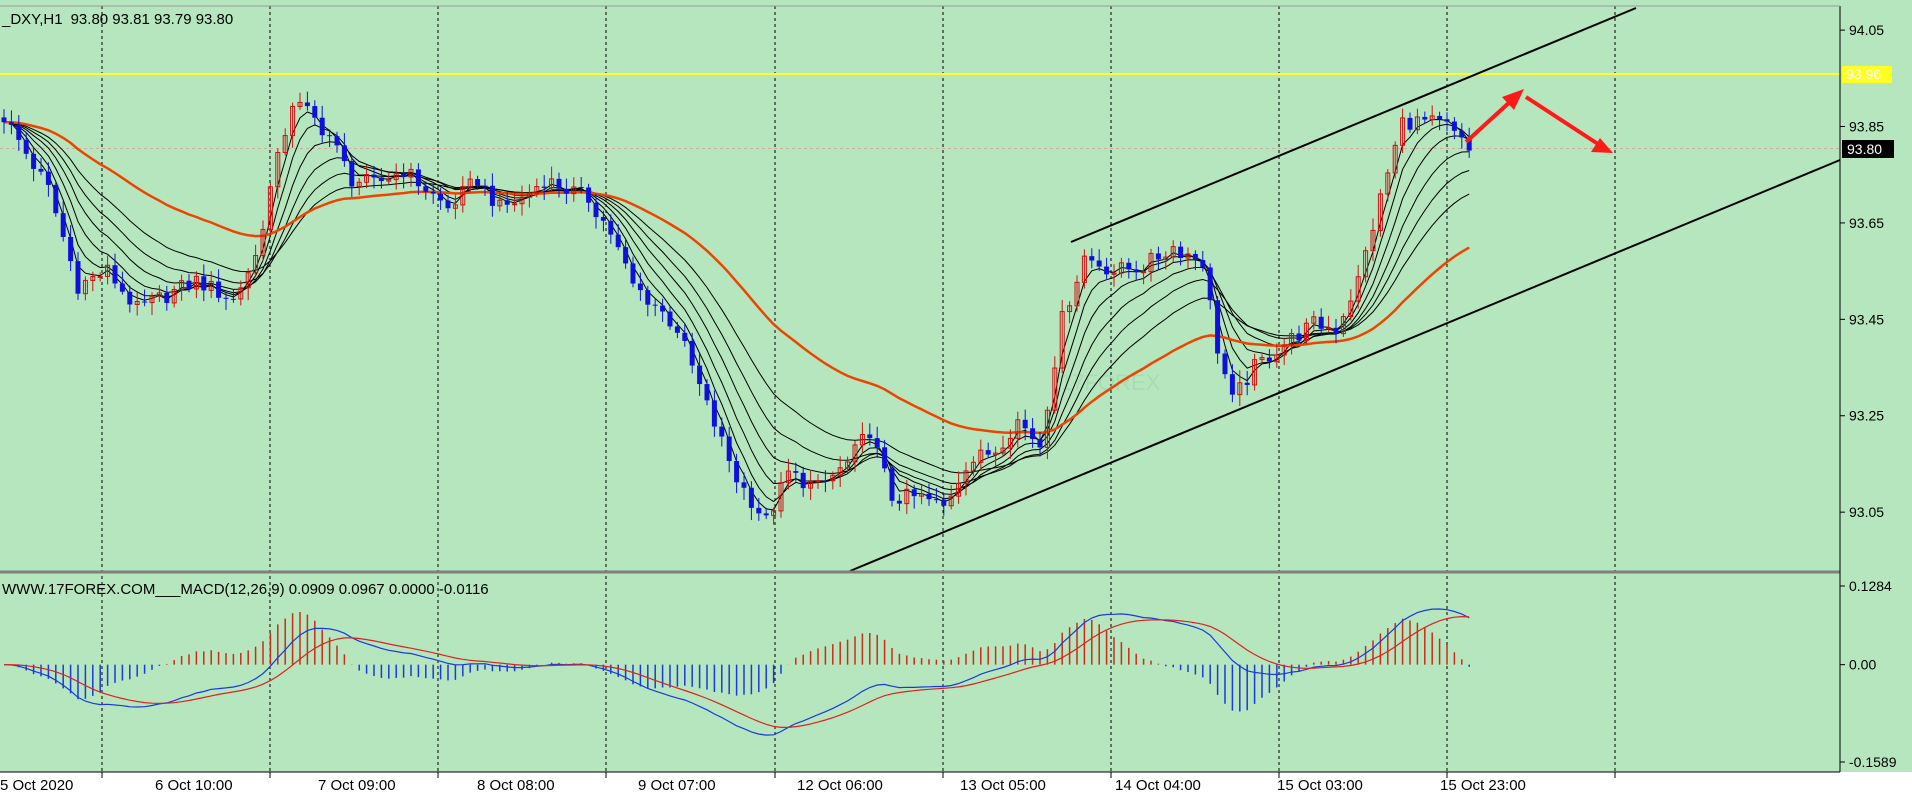  I want to click on macd-tick-label-0: 0.1284, so click(1870, 586).